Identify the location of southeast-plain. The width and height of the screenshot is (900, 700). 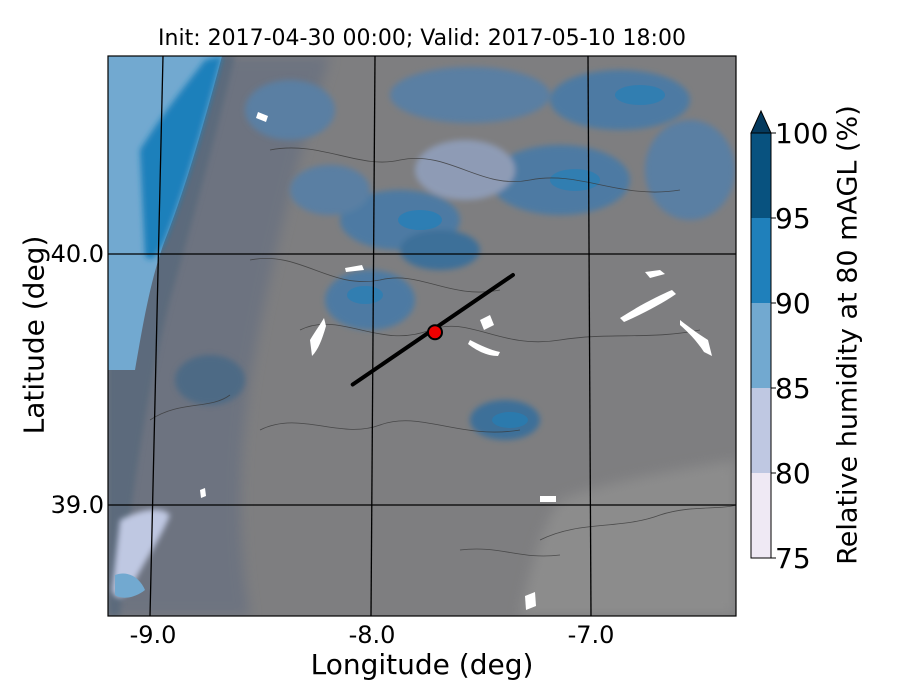
(628, 538).